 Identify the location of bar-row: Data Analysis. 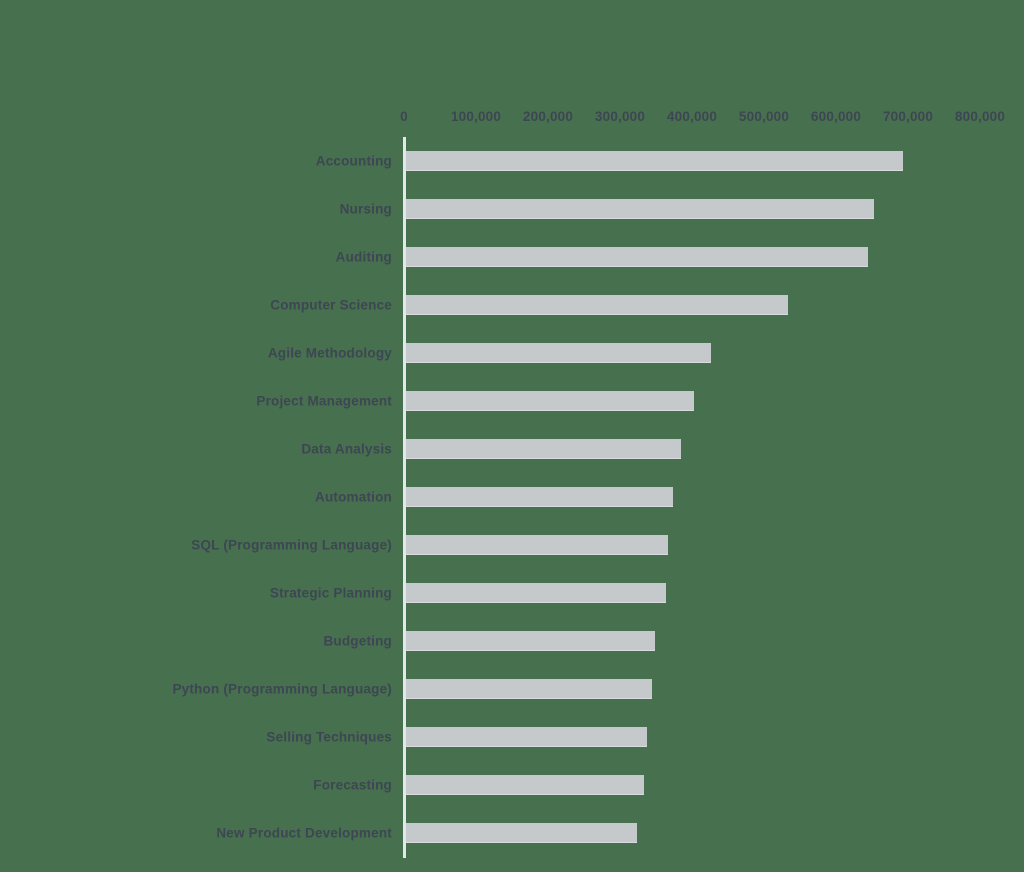
(512, 449).